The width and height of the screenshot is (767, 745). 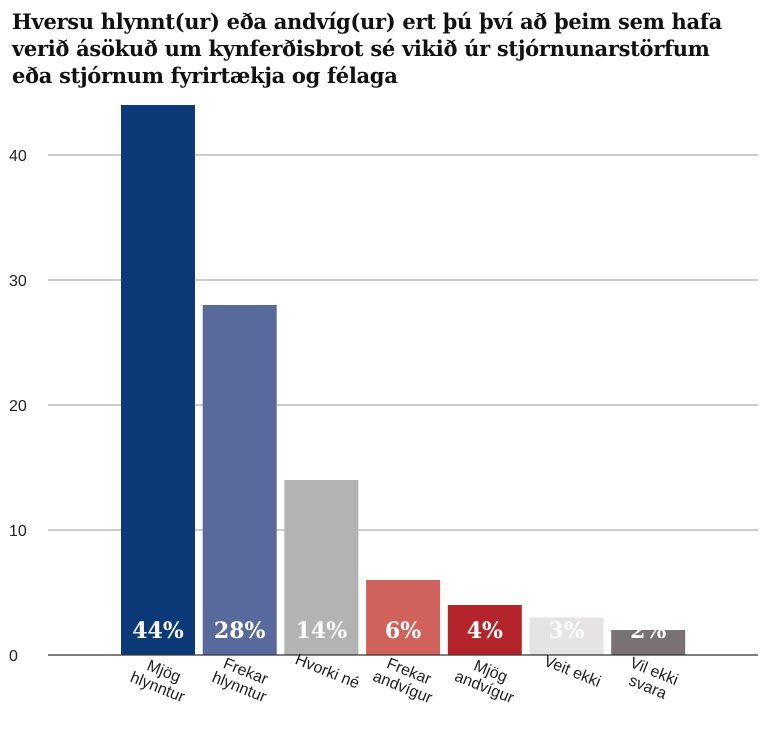 What do you see at coordinates (158, 631) in the screenshot?
I see `data-label-0: 44%` at bounding box center [158, 631].